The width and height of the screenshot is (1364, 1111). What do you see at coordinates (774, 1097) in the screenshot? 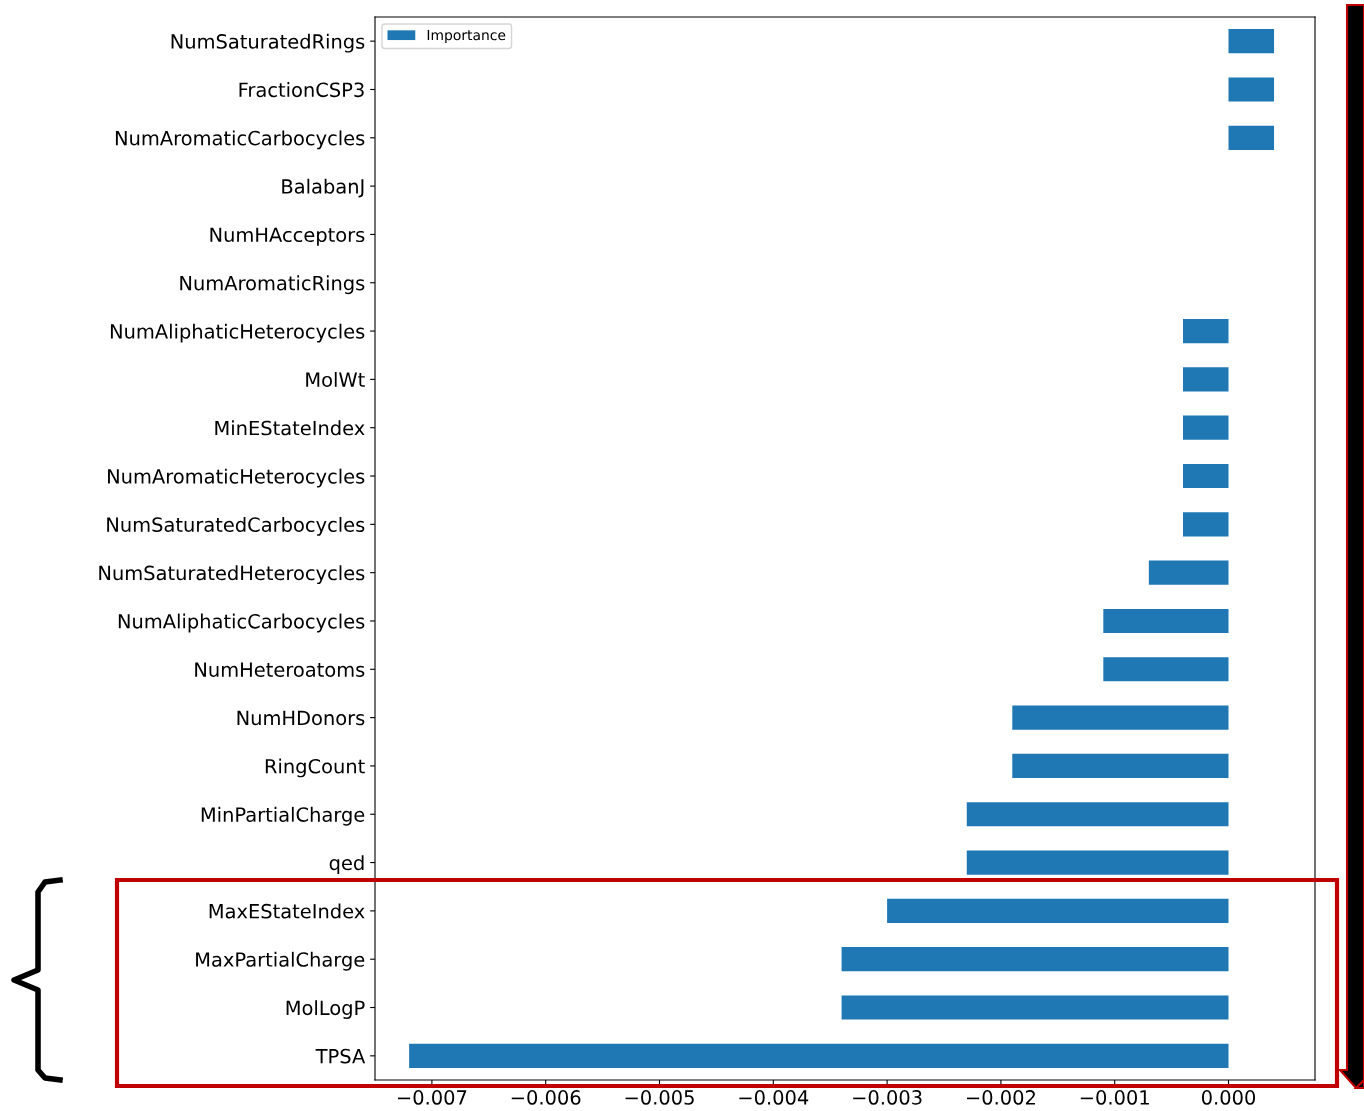
I see `x-tick-label: −0.004` at bounding box center [774, 1097].